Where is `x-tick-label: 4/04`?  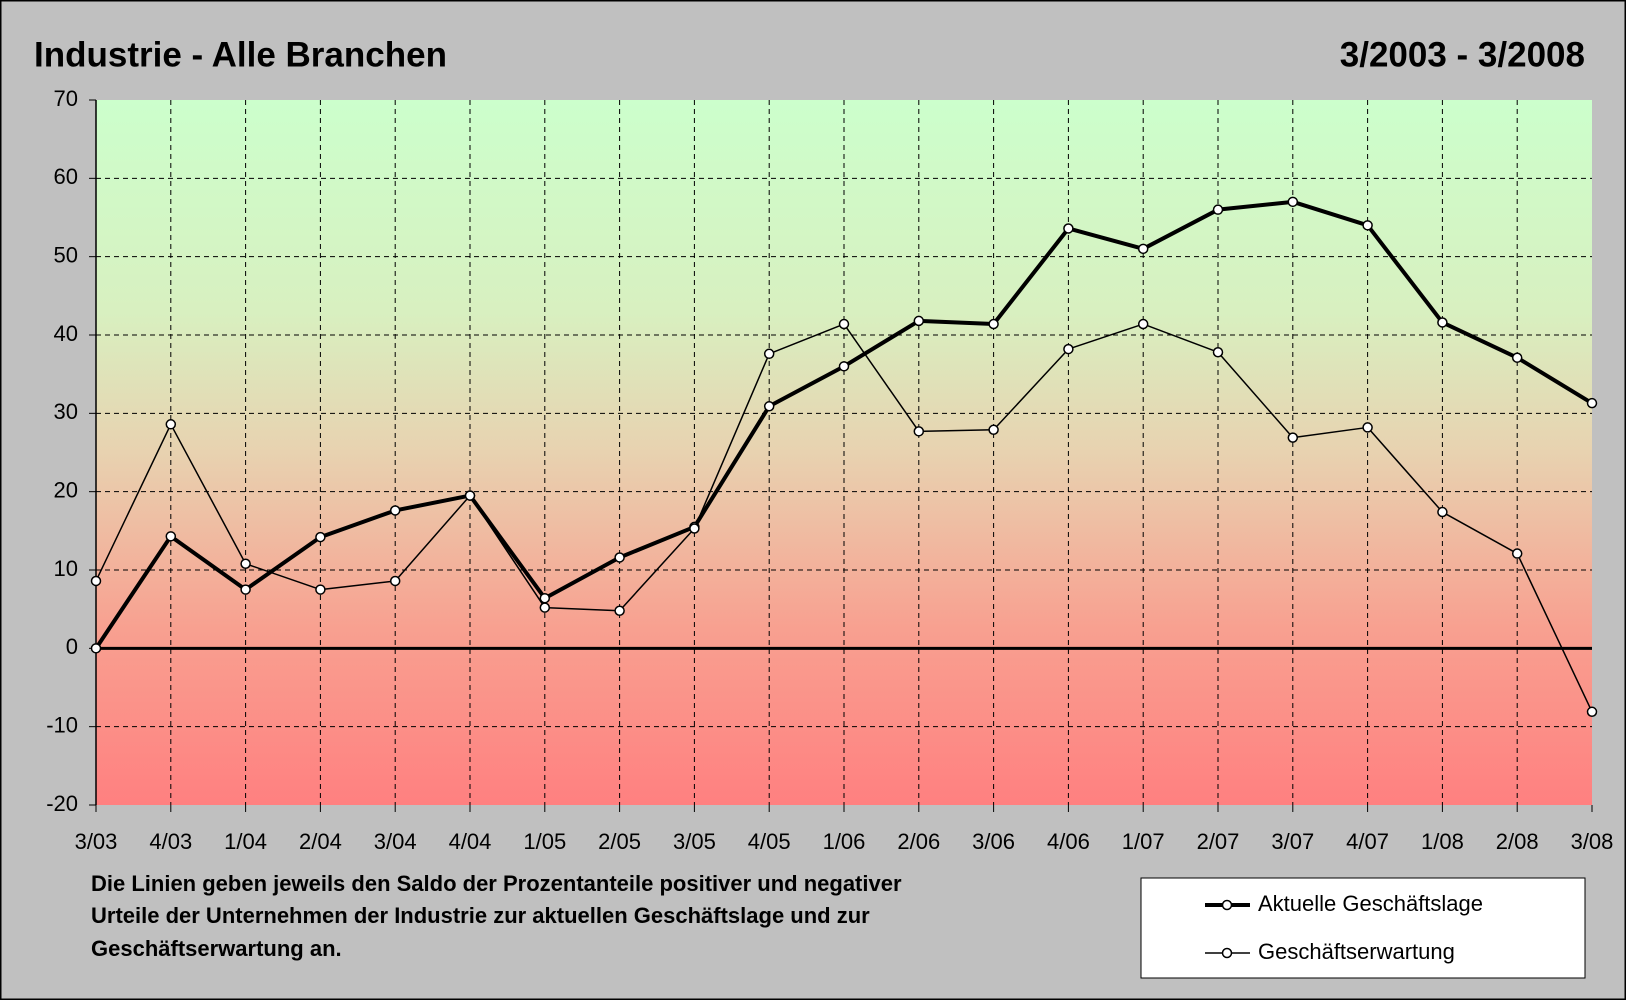 x-tick-label: 4/04 is located at coordinates (470, 841).